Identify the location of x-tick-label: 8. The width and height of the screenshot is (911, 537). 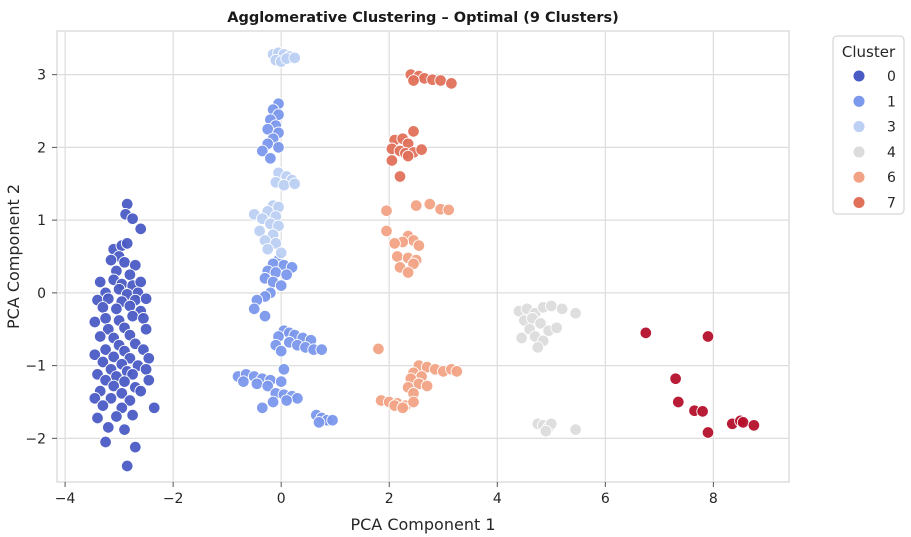
(713, 499).